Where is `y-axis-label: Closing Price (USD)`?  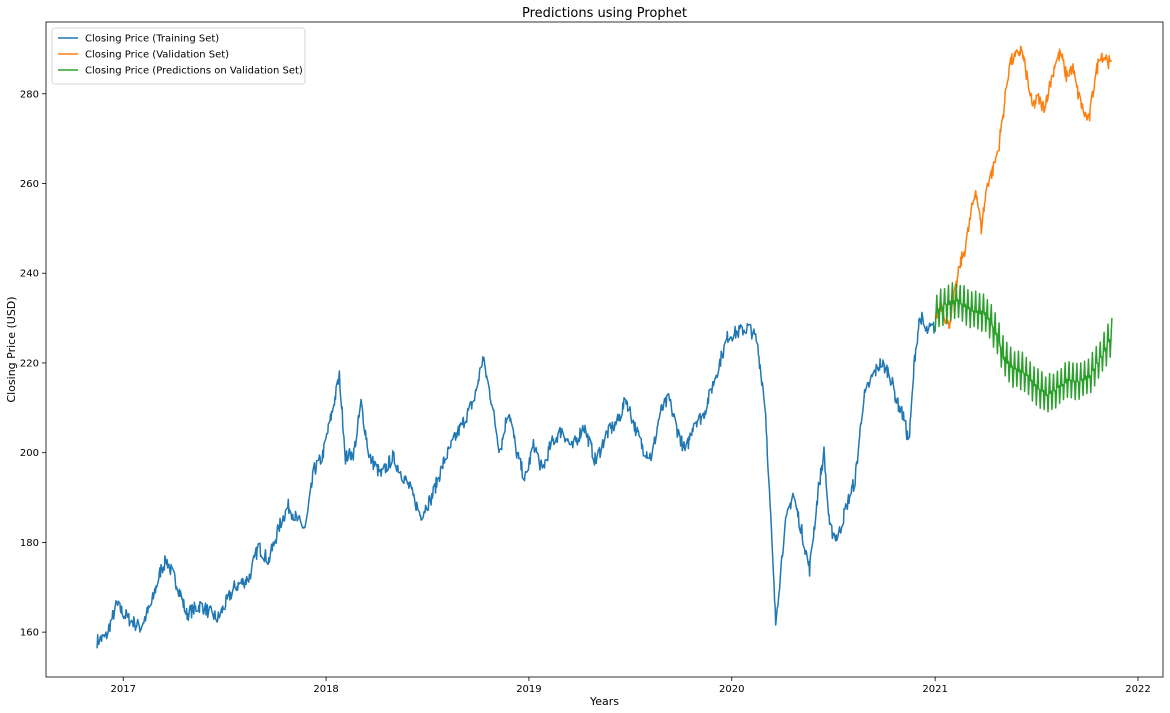
y-axis-label: Closing Price (USD) is located at coordinates (11, 349).